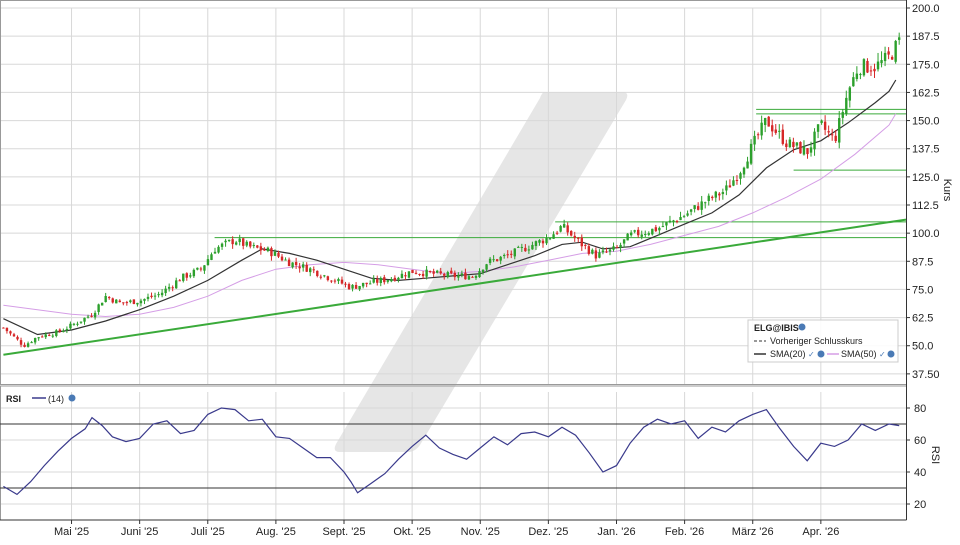 This screenshot has height=545, width=960. Describe the element at coordinates (71, 532) in the screenshot. I see `x-tick-label: Mai '25` at that location.